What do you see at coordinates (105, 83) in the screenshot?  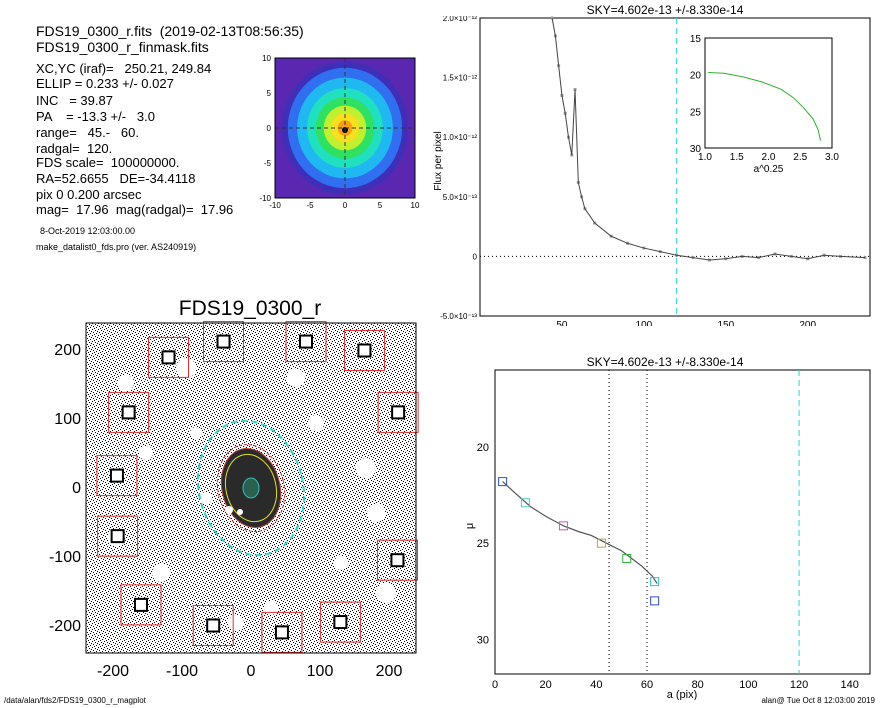 I see `info-ellip: ELLIP = 0.233 +/- 0.027` at bounding box center [105, 83].